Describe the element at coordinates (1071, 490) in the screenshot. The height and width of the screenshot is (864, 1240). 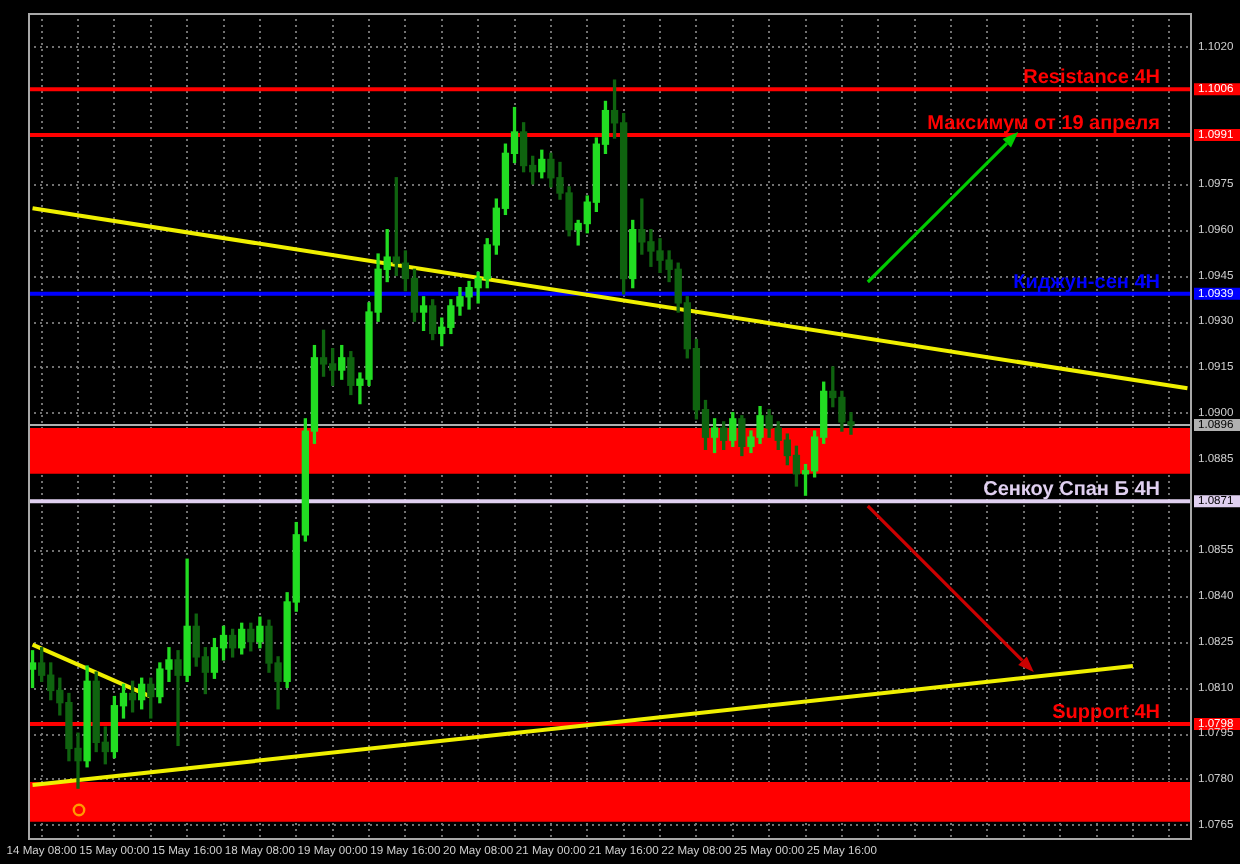
I see `ref-line-label: Сенкоу Спан Б 4H` at that location.